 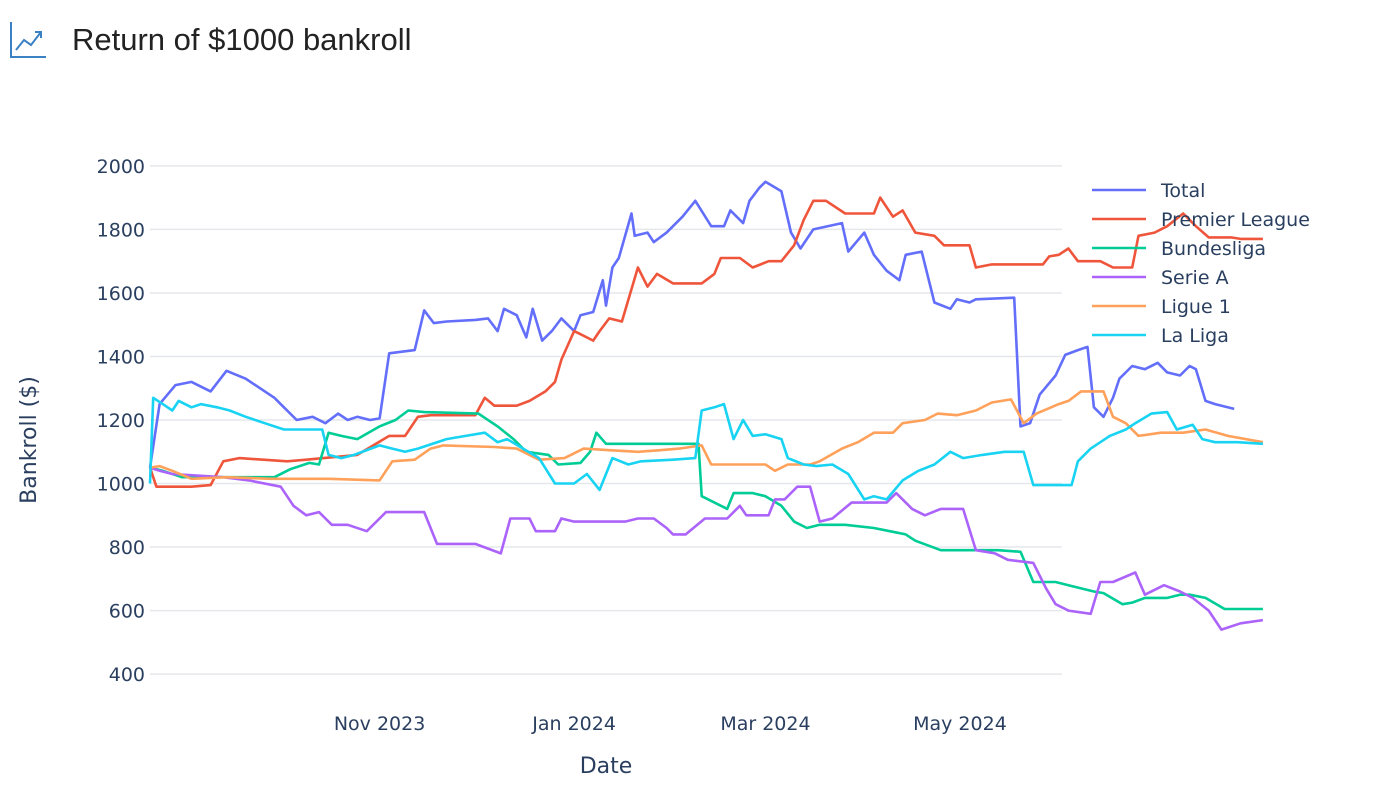 I want to click on x-tick-label: Mar 2024, so click(x=765, y=724).